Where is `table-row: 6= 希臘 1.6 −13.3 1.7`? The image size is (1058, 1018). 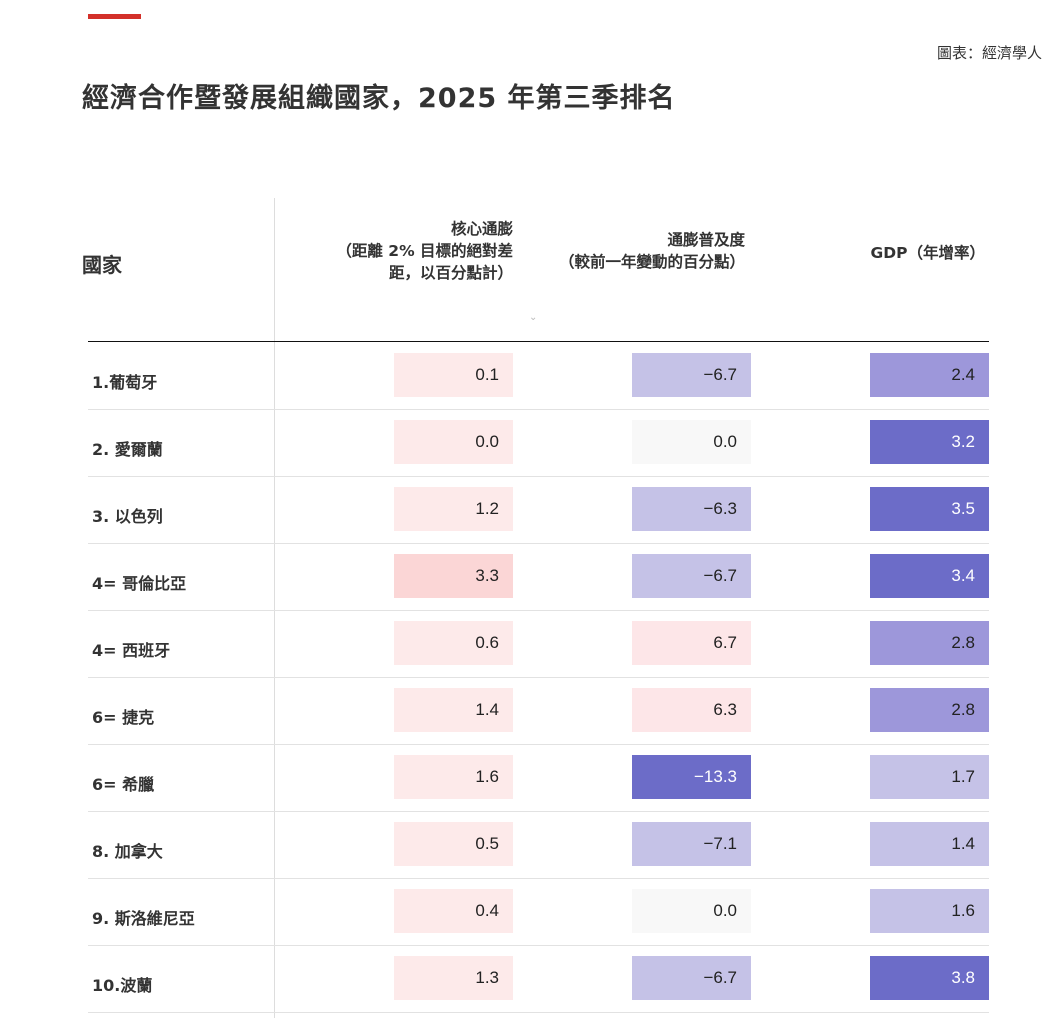
table-row: 6= 希臘 1.6 −13.3 1.7 is located at coordinates (538, 778).